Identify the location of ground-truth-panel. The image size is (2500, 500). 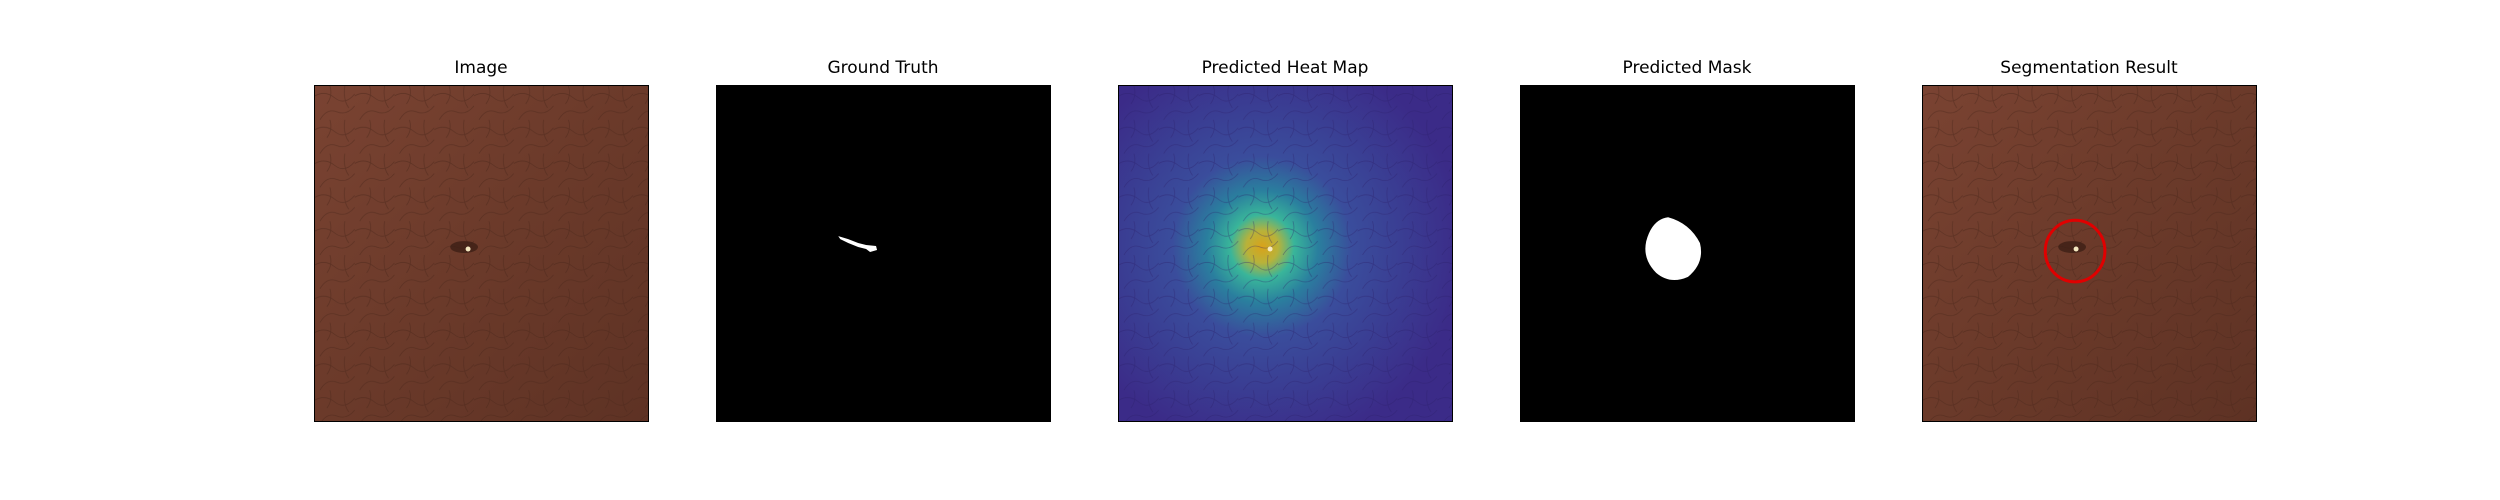
(883, 253).